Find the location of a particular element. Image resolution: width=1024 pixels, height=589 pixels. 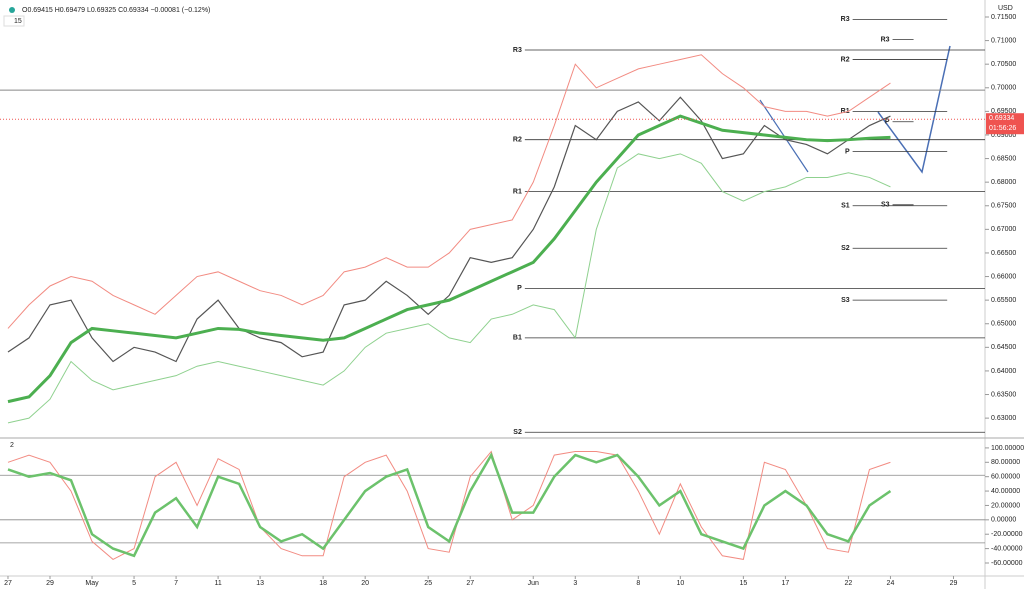

y-tick-label: 0.63500 is located at coordinates (1003, 394).